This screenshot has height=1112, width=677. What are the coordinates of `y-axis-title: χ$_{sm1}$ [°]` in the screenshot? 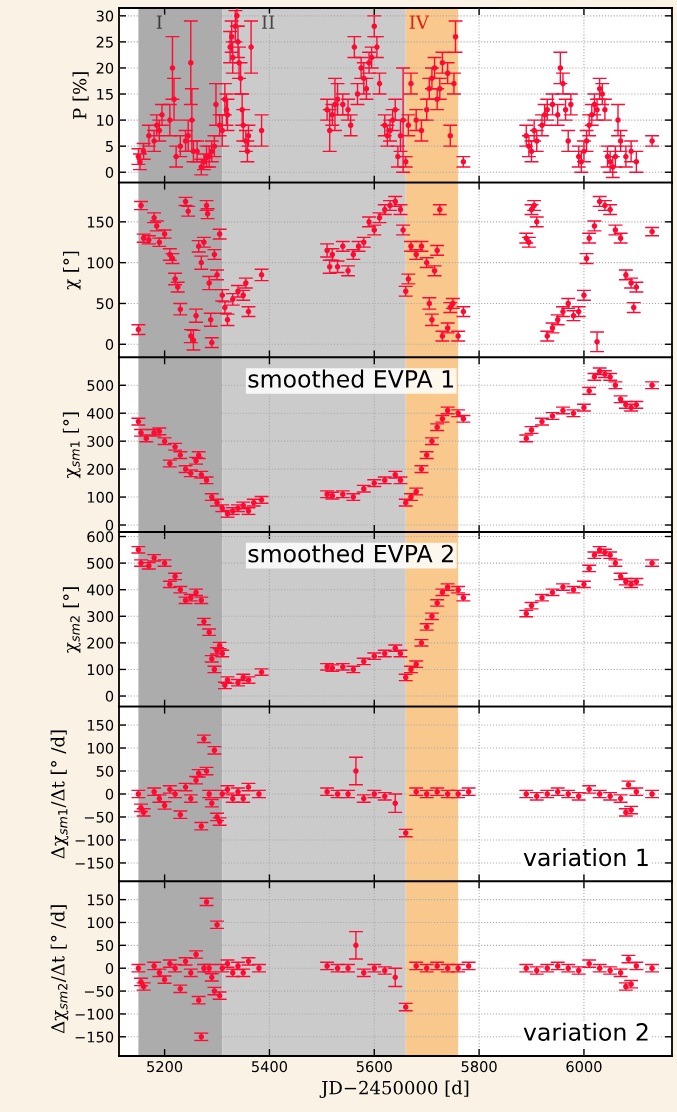 It's located at (71, 445).